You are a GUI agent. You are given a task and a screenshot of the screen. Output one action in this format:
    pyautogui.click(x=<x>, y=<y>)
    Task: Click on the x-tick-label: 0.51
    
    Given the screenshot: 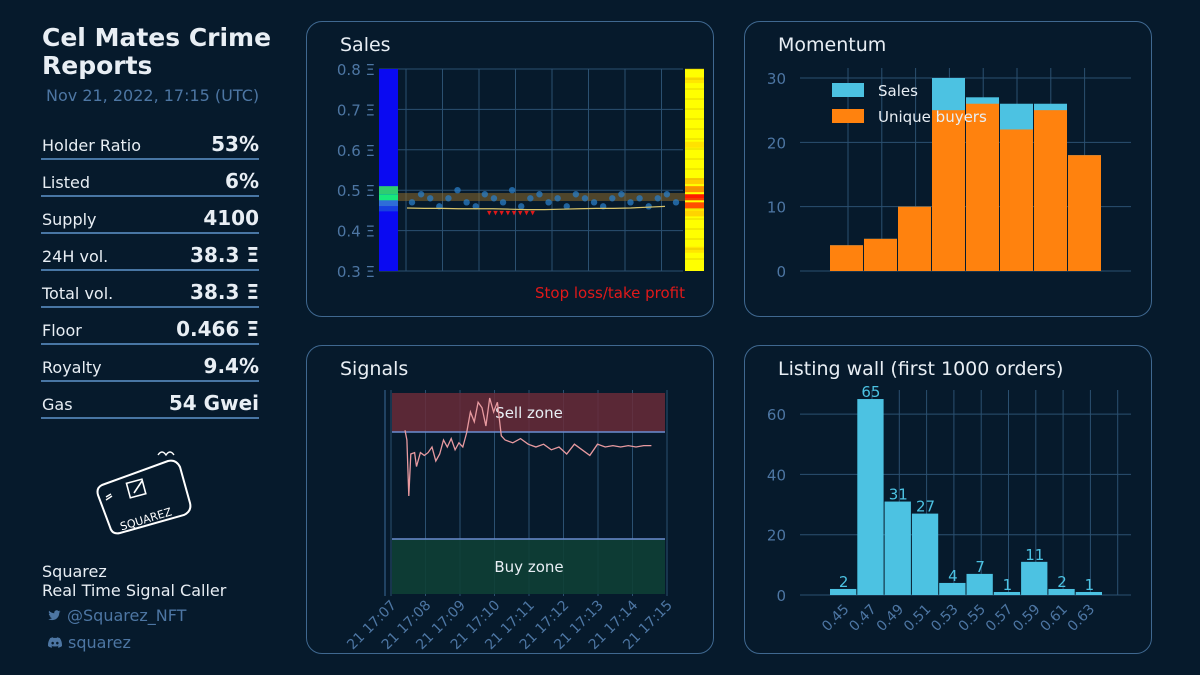 What is the action you would take?
    pyautogui.click(x=917, y=618)
    